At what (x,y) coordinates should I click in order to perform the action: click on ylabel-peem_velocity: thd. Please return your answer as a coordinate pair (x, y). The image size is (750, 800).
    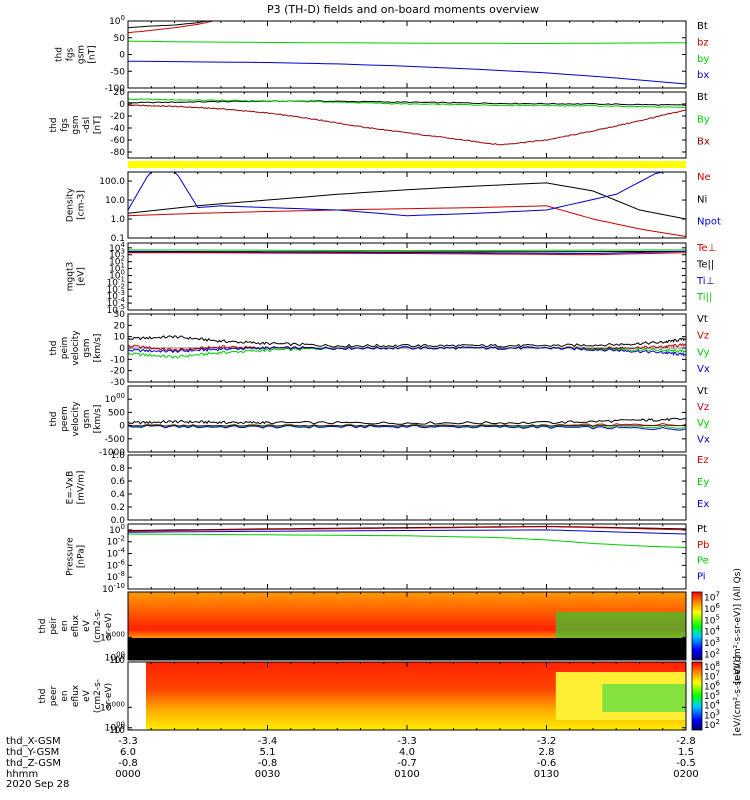
    Looking at the image, I should click on (54, 419).